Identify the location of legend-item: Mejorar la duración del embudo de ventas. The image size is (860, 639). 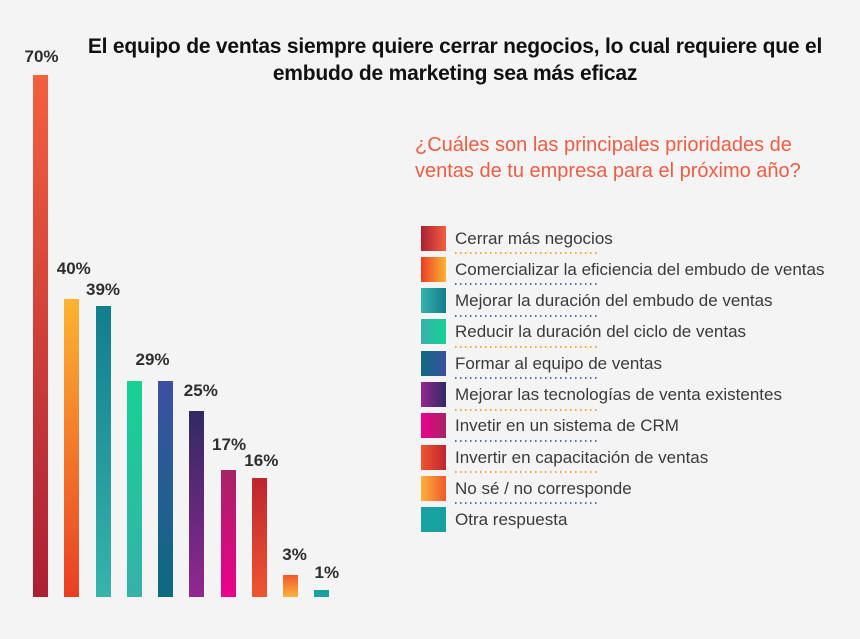
(597, 301).